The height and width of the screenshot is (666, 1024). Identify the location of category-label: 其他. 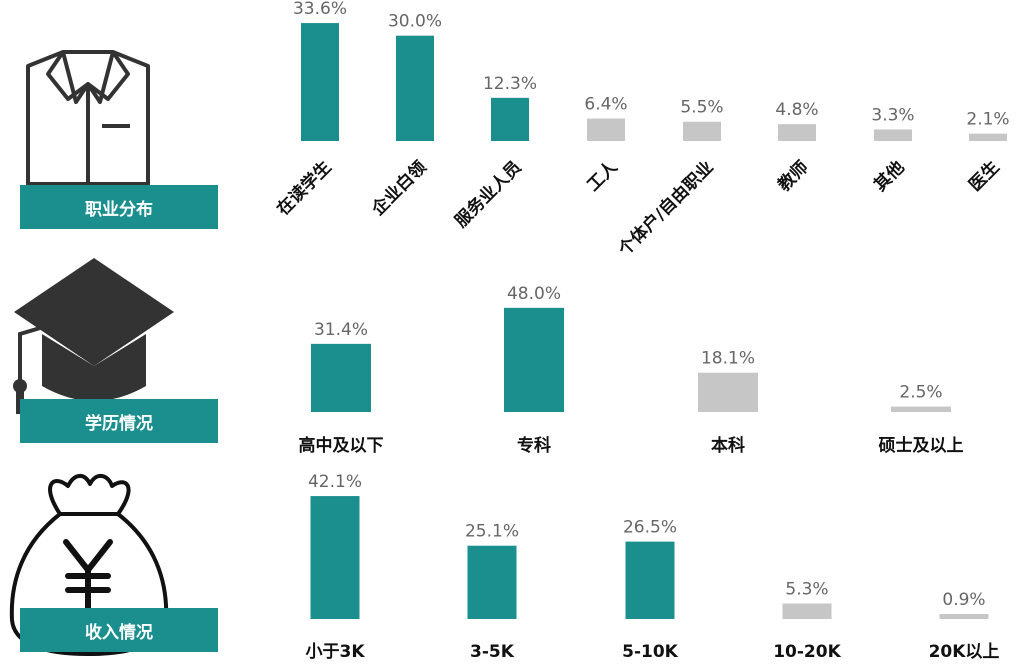
(889, 176).